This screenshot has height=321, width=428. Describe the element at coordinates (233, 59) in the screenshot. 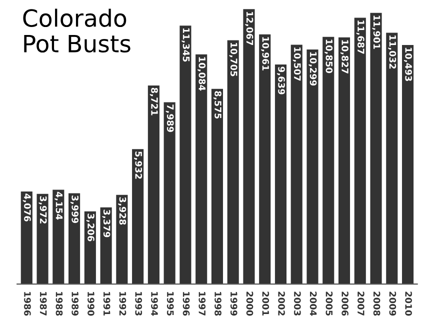

I see `data-label: 10,705` at that location.